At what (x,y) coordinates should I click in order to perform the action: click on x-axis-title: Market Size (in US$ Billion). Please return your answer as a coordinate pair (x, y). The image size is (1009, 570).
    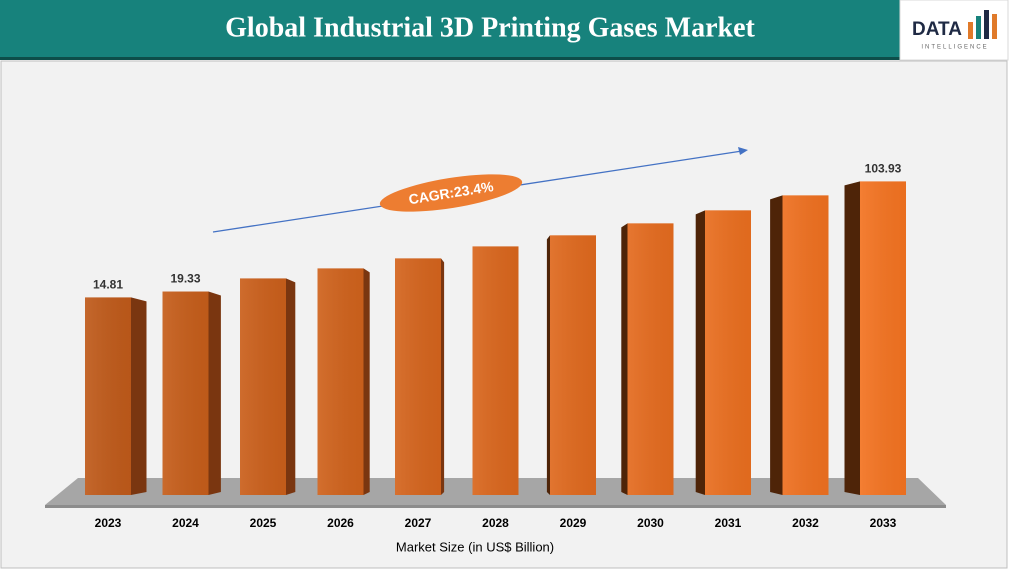
    Looking at the image, I should click on (475, 546).